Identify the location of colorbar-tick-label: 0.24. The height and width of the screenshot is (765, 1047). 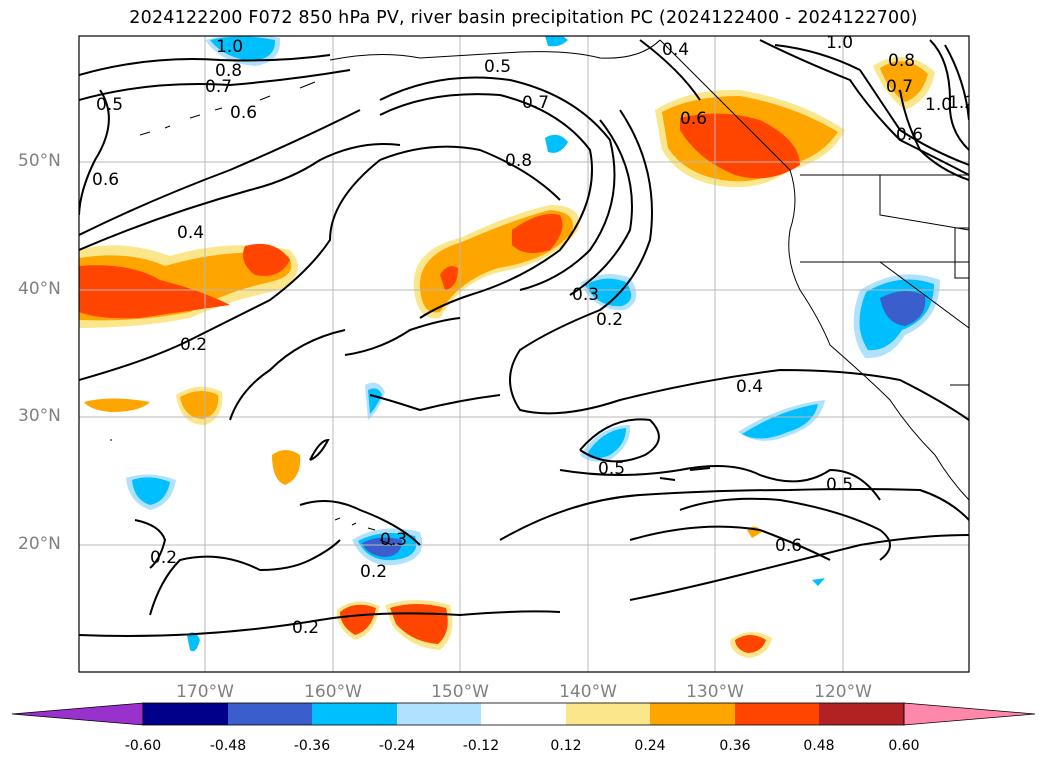
(650, 746).